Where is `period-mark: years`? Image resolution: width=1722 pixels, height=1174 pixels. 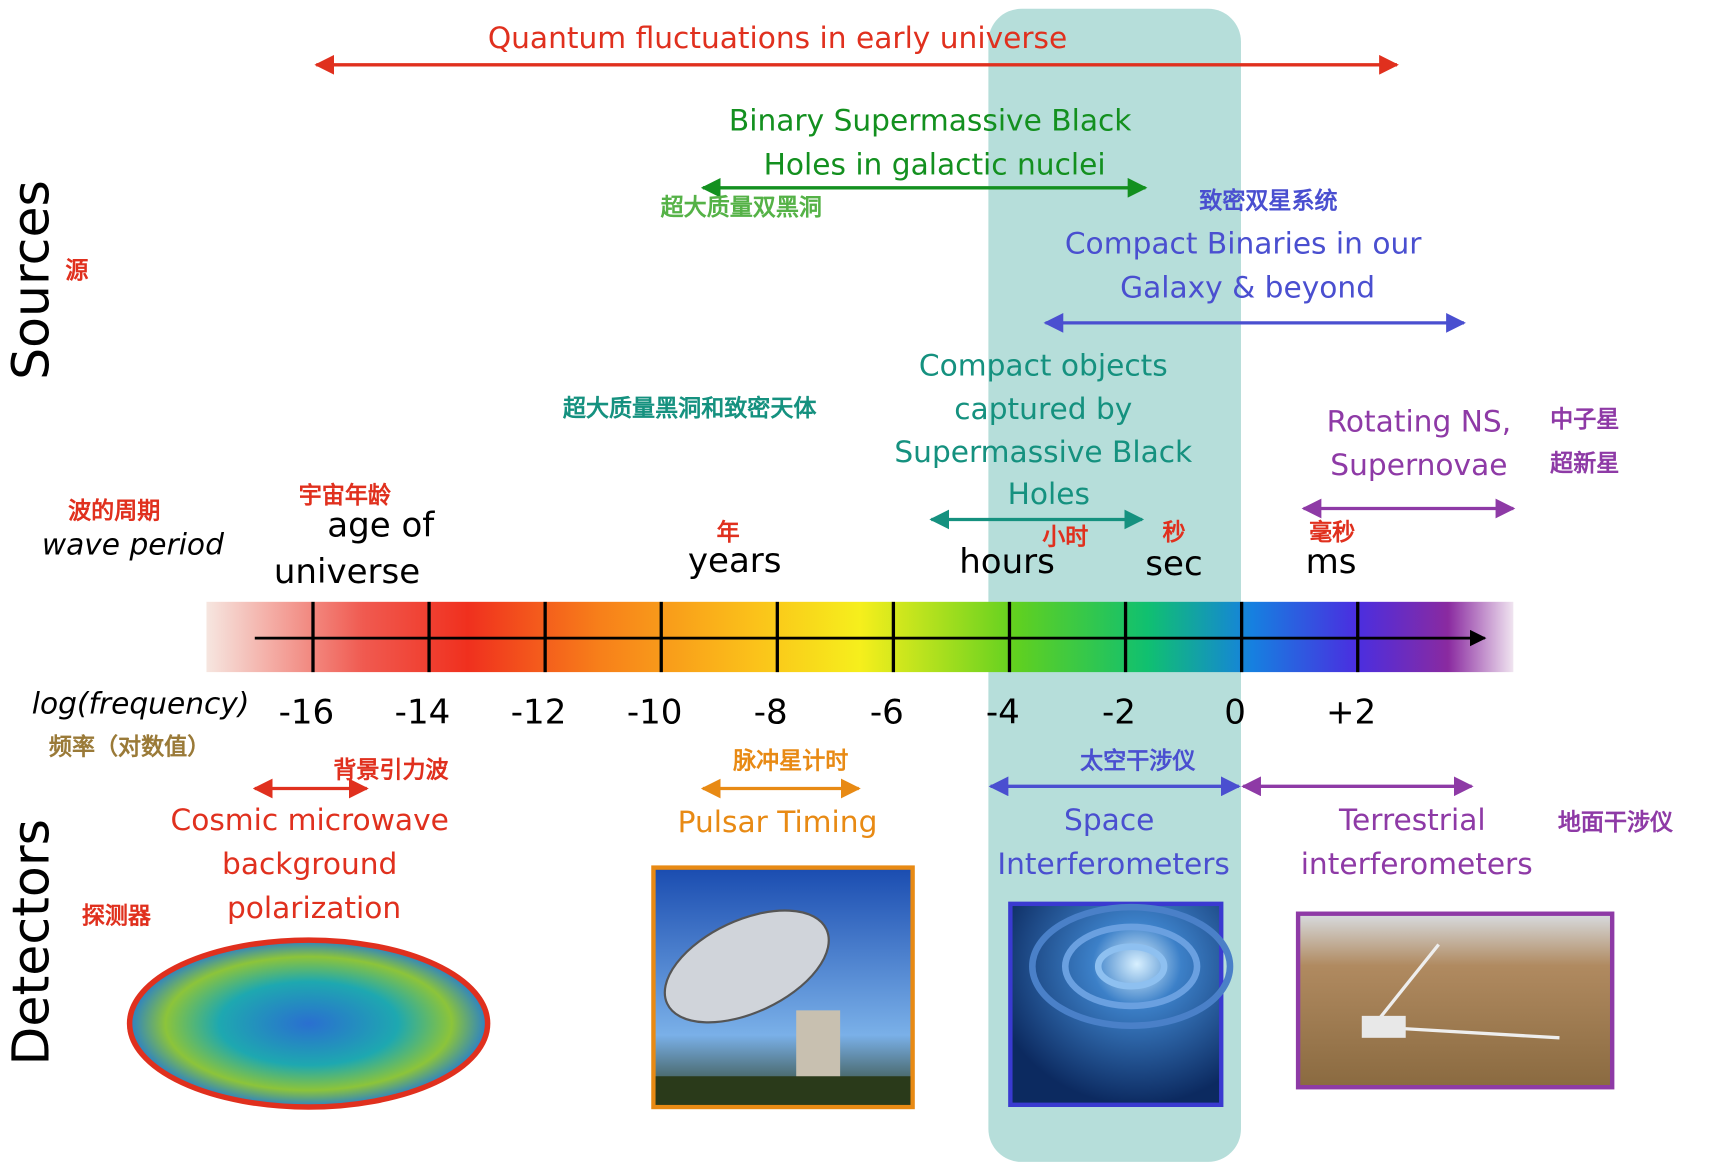
period-mark: years is located at coordinates (735, 561).